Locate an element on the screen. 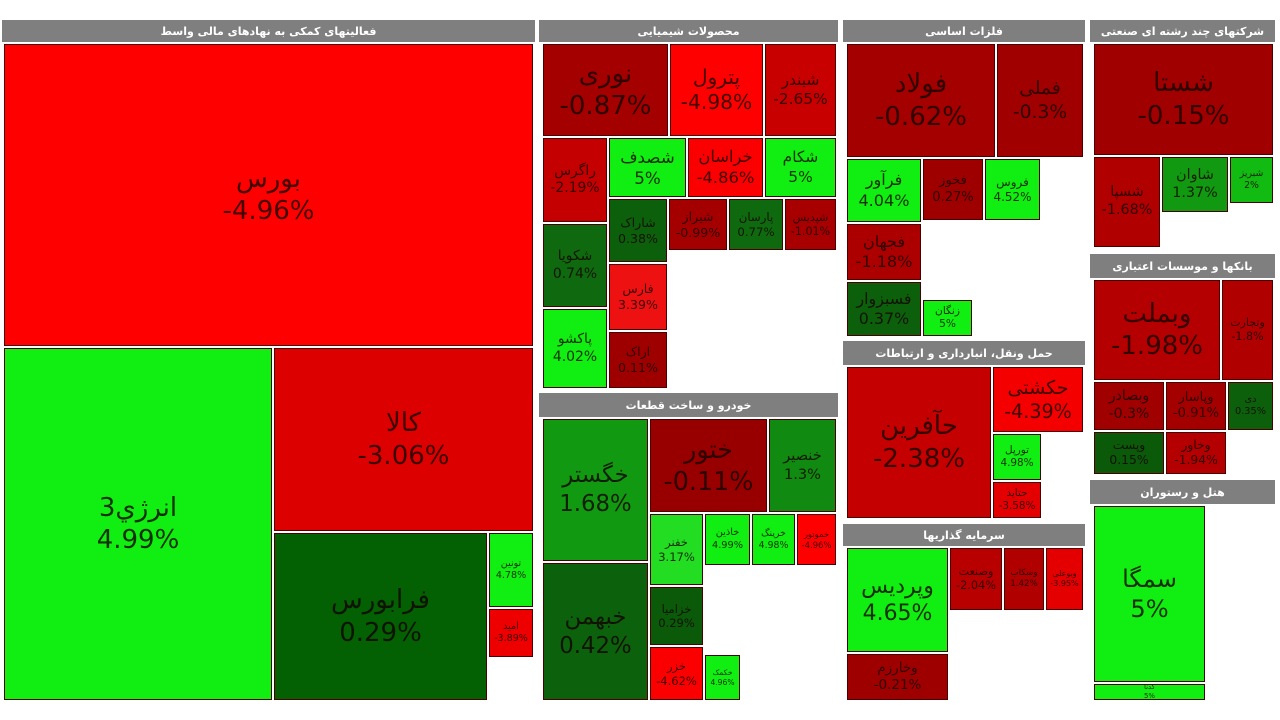  sector-header: هتل و رستوران is located at coordinates (1182, 492).